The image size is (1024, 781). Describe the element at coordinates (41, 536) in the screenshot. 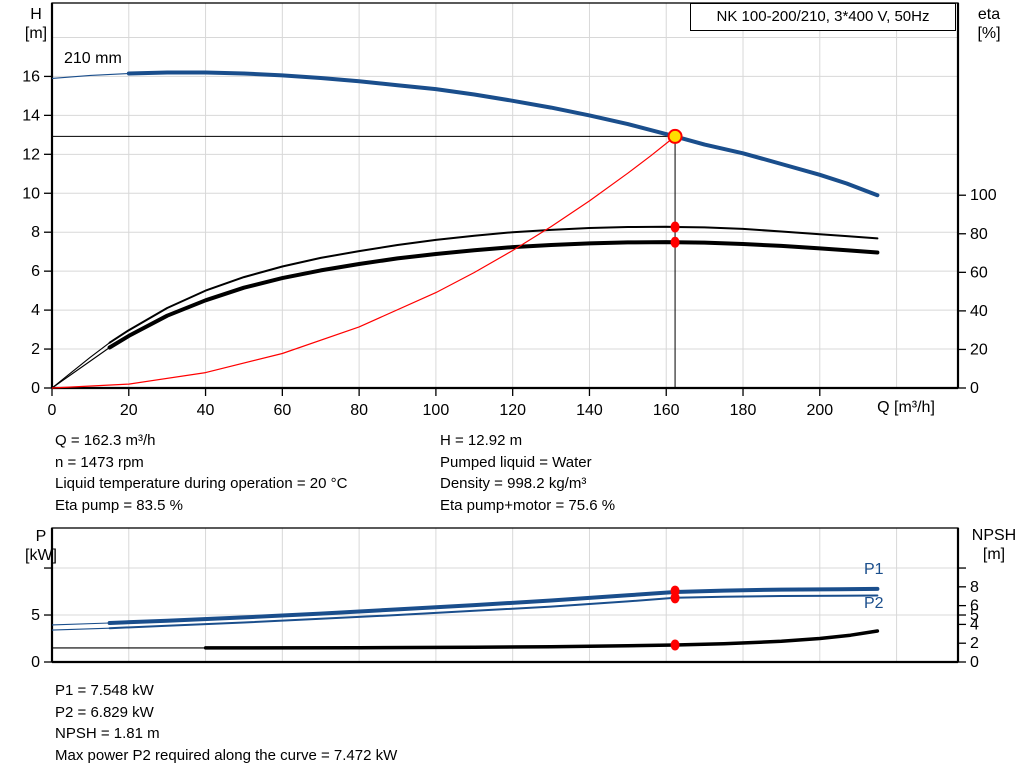

I see `p-axis-label-line1: P` at that location.